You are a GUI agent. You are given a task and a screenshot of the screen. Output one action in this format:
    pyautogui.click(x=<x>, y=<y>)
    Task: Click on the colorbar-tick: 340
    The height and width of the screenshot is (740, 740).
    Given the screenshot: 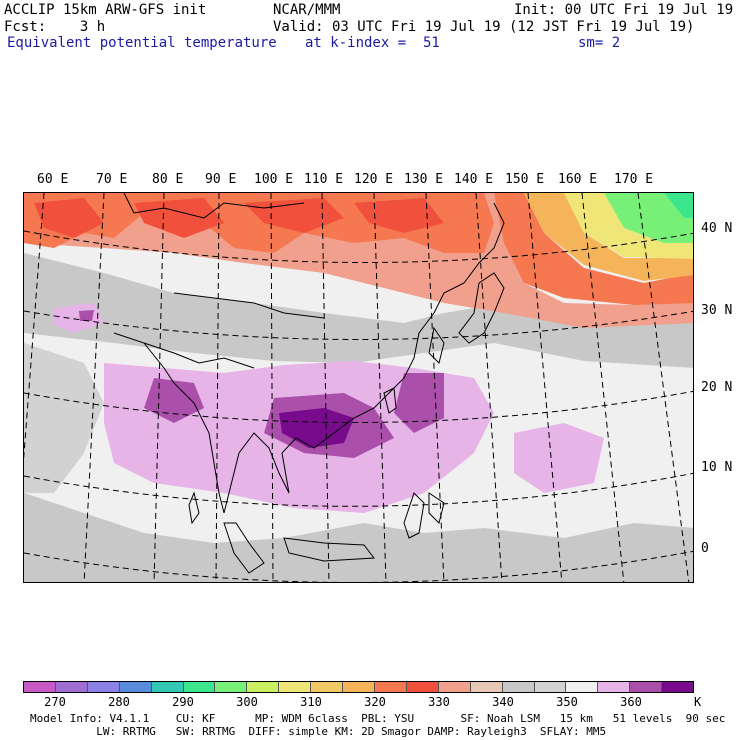 What is the action you would take?
    pyautogui.click(x=503, y=702)
    